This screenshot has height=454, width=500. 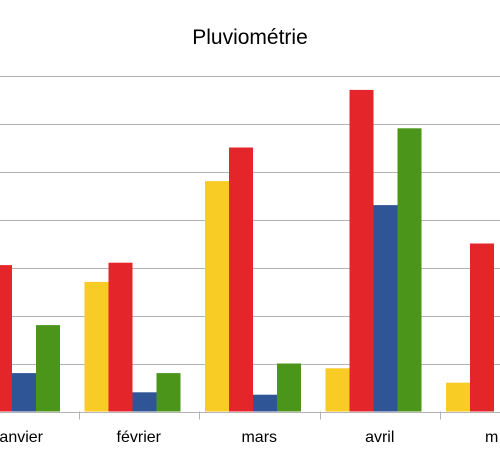 I want to click on chart-title: Pluviométrie, so click(x=250, y=37).